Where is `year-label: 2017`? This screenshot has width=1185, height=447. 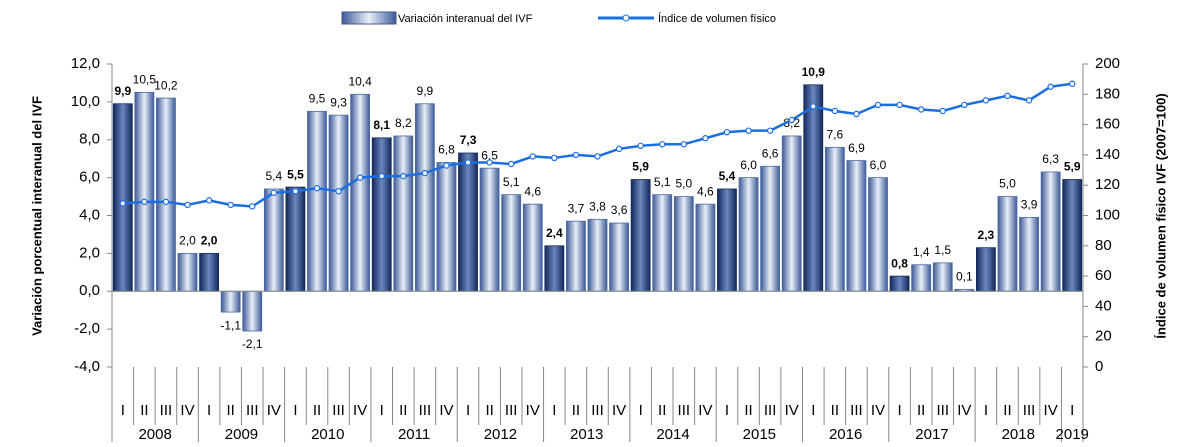 year-label: 2017 is located at coordinates (931, 434).